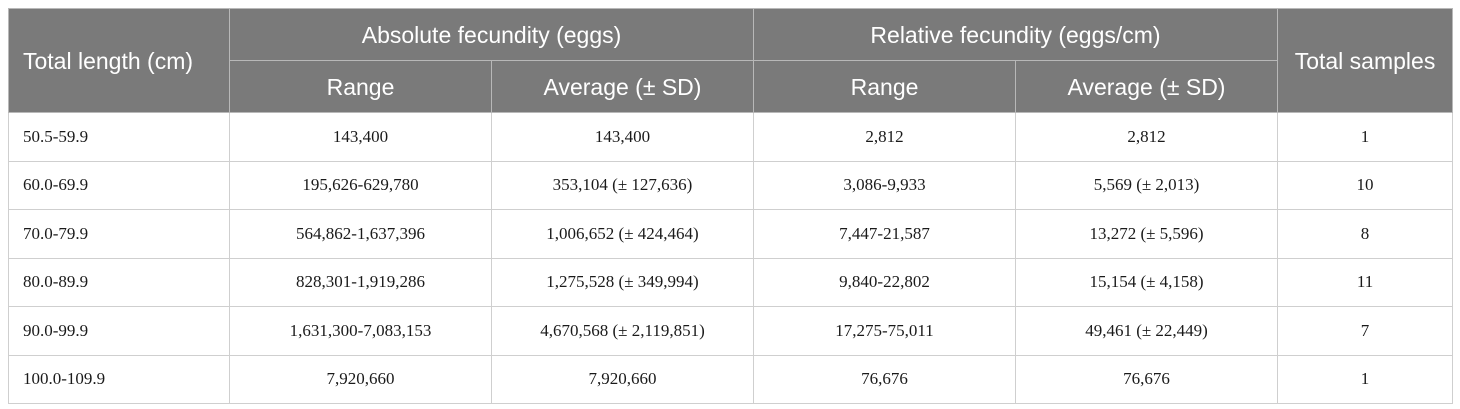 The image size is (1460, 409). I want to click on cell-relative-range: 76,676, so click(885, 379).